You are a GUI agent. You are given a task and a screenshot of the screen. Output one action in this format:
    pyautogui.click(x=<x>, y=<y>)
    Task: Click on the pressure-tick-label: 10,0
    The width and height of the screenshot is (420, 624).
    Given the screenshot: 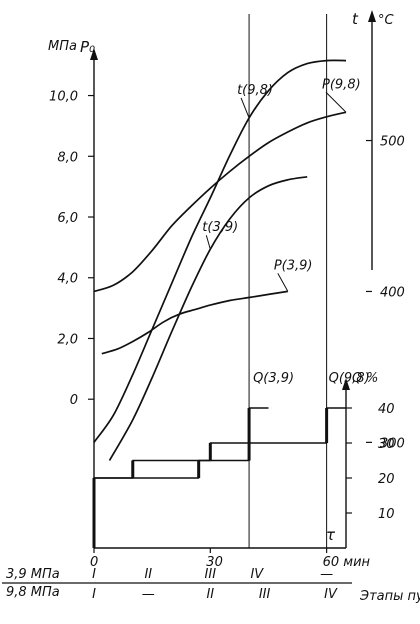 What is the action you would take?
    pyautogui.click(x=63, y=97)
    